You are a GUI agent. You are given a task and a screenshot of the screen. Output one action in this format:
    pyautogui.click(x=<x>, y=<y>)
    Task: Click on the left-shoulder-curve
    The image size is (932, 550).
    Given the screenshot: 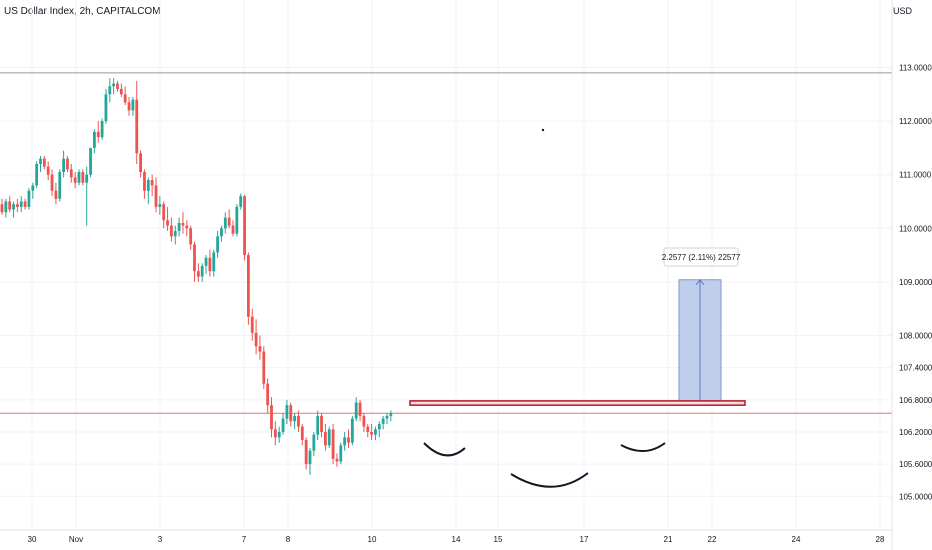 What is the action you would take?
    pyautogui.click(x=444, y=449)
    